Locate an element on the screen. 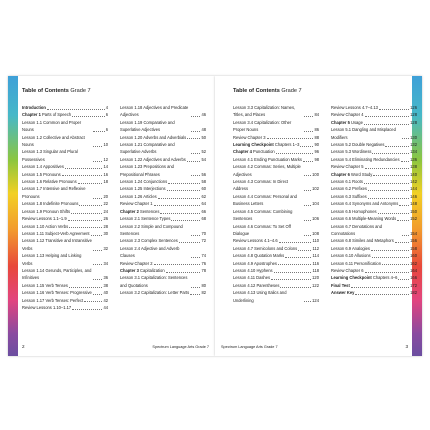 Image resolution: width=430 pixels, height=430 pixels. entry-label: Lesson 4.8 Quotation Marks is located at coordinates (258, 255).